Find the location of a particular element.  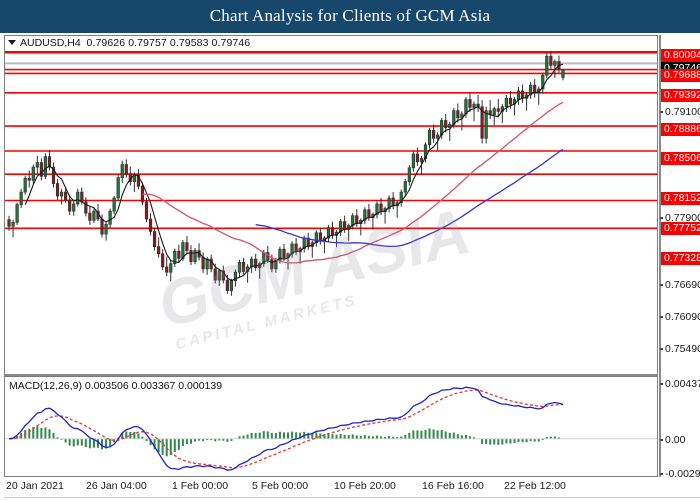

price-level-label: 0.79688 is located at coordinates (680, 75).